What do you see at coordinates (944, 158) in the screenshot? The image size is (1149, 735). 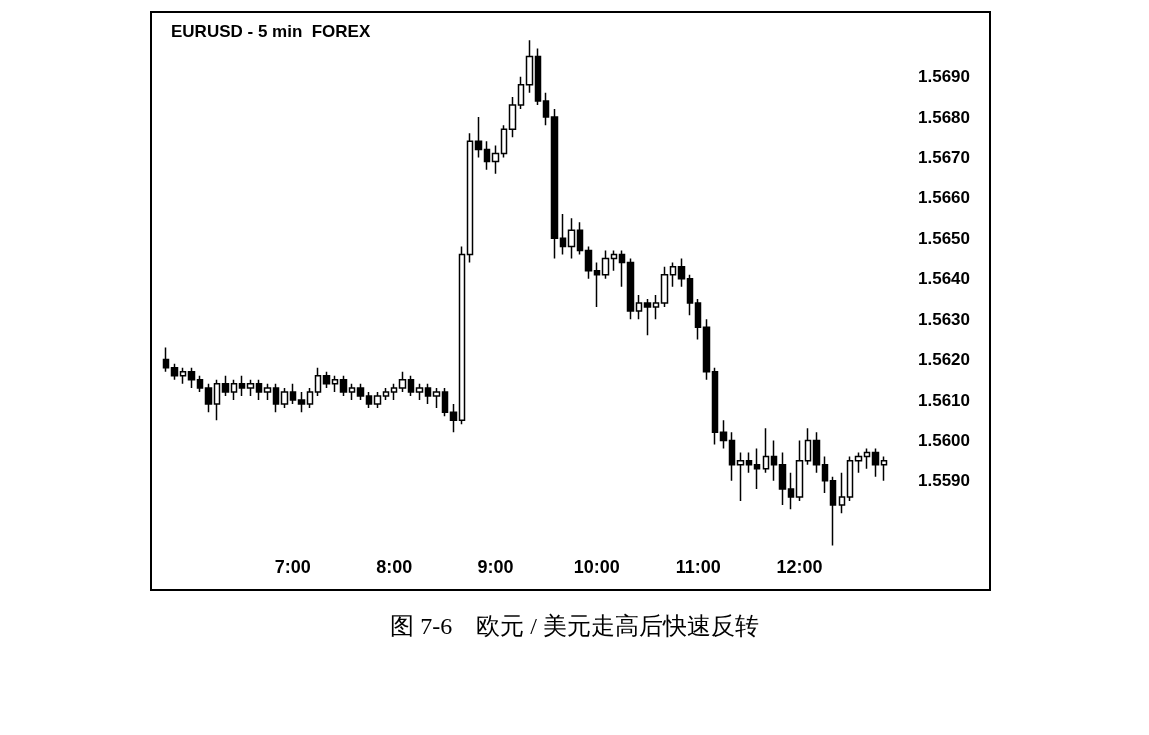 I see `y-tick-label: 1.5670` at bounding box center [944, 158].